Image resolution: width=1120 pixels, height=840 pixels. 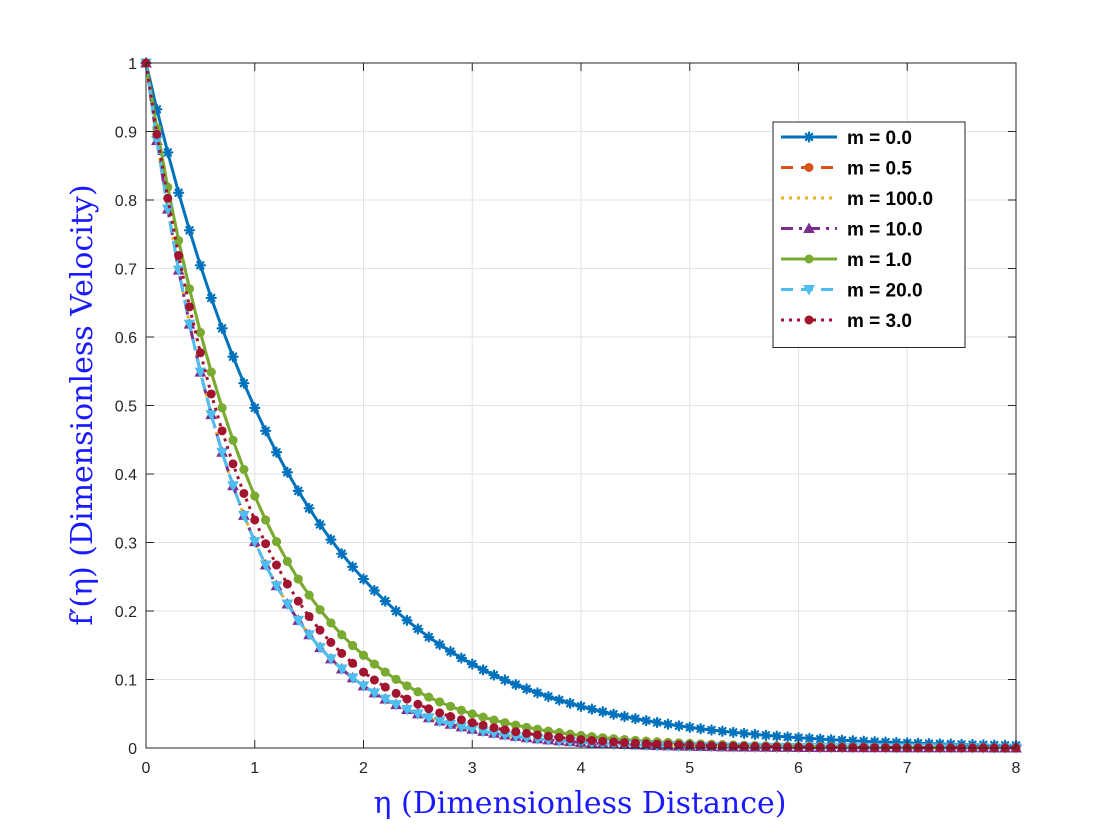 What do you see at coordinates (126, 133) in the screenshot?
I see `y-tick-label: 0.9` at bounding box center [126, 133].